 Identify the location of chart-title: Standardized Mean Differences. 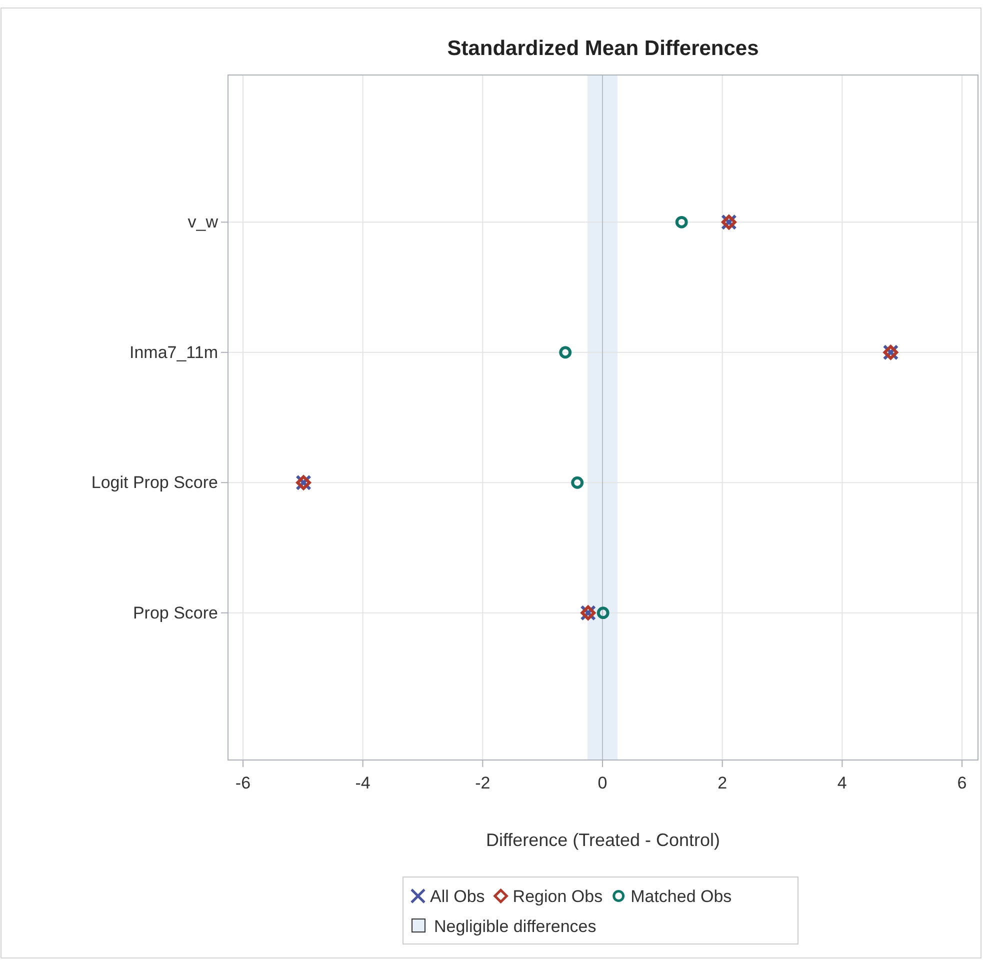
(603, 48).